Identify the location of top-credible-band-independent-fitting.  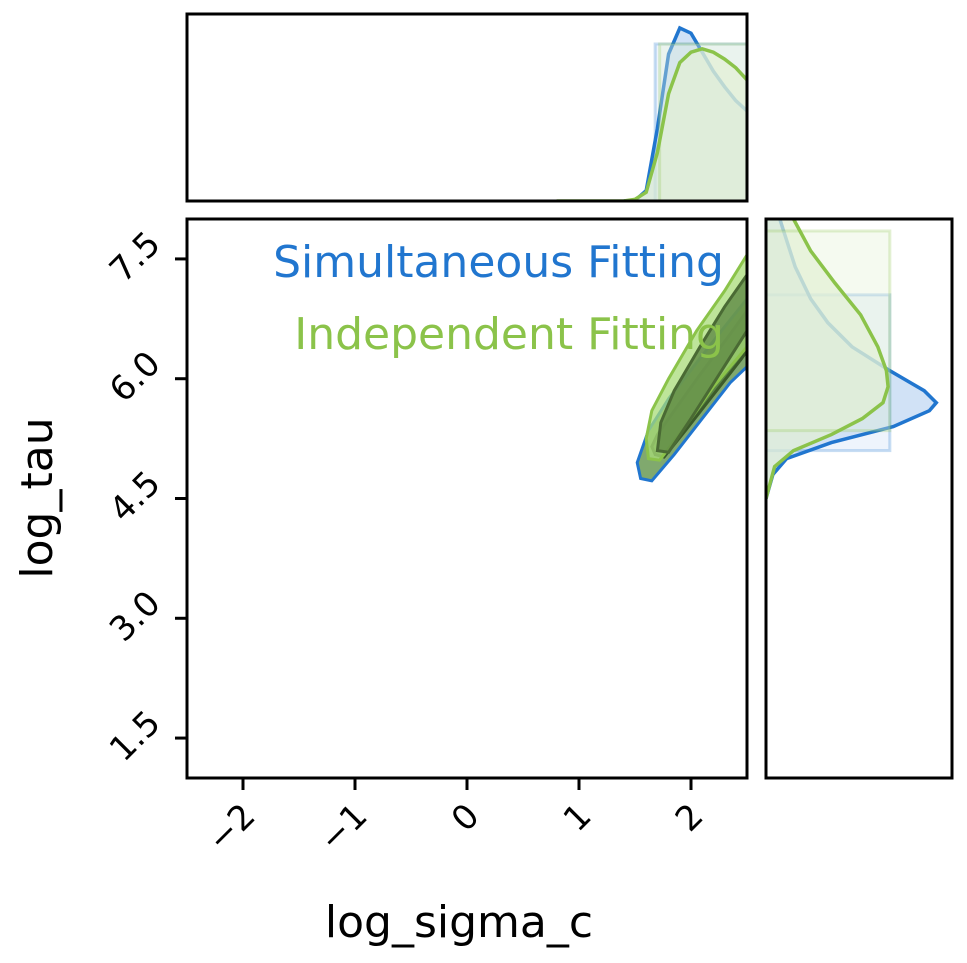
(702, 121).